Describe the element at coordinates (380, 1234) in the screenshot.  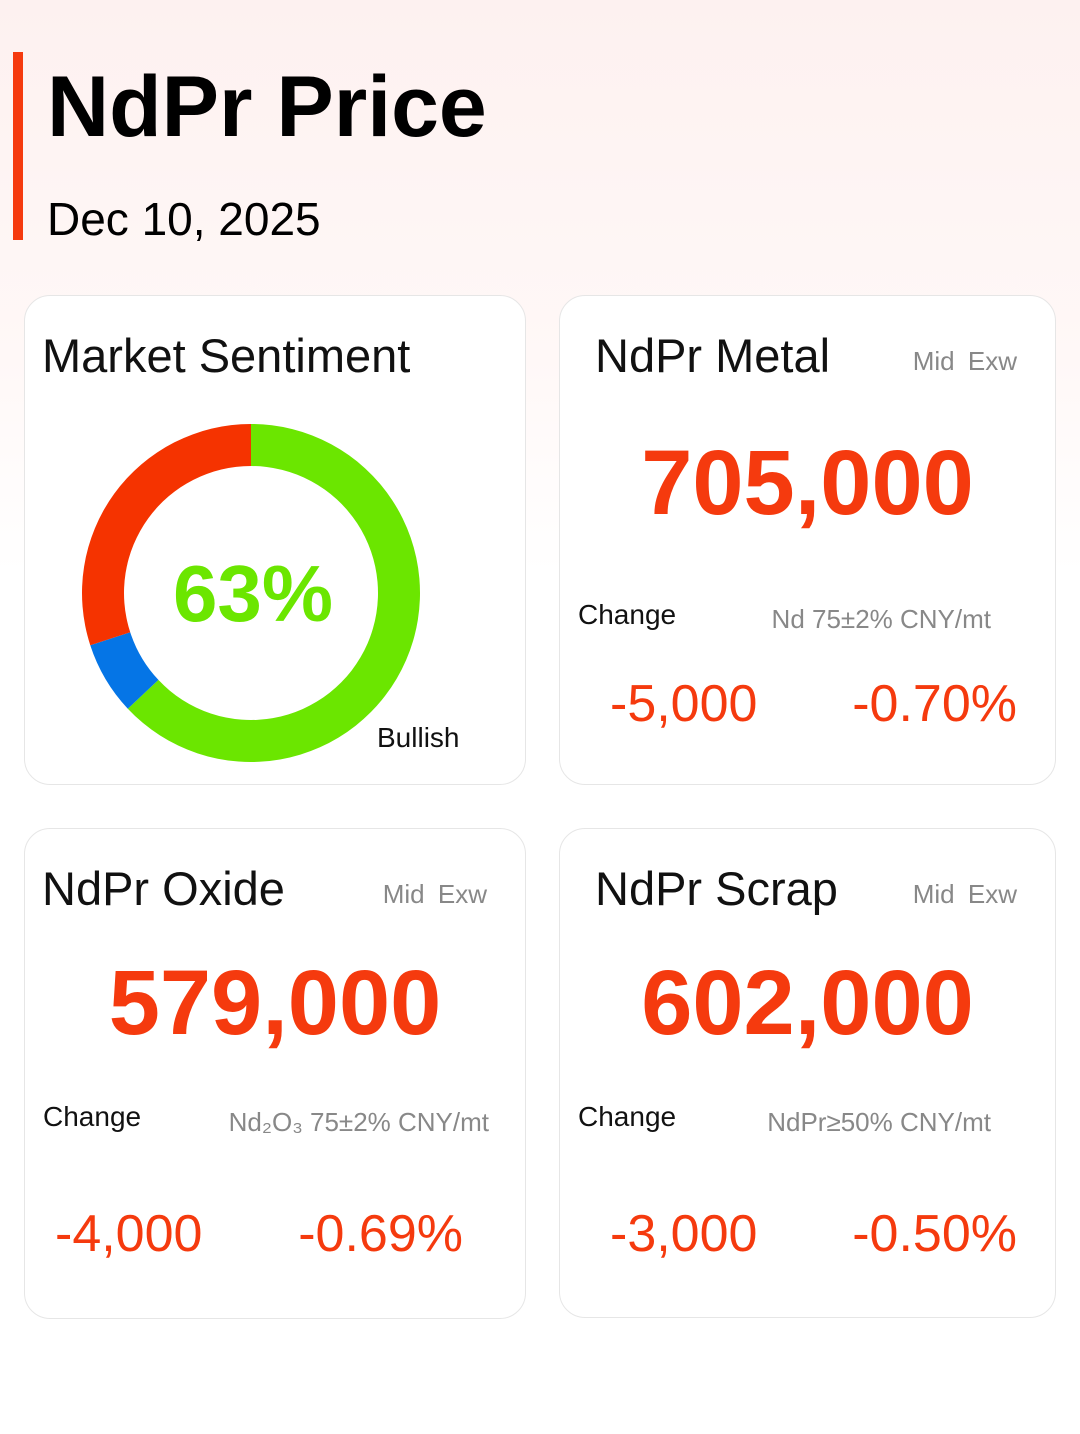
I see `change-percent: -0.69%` at that location.